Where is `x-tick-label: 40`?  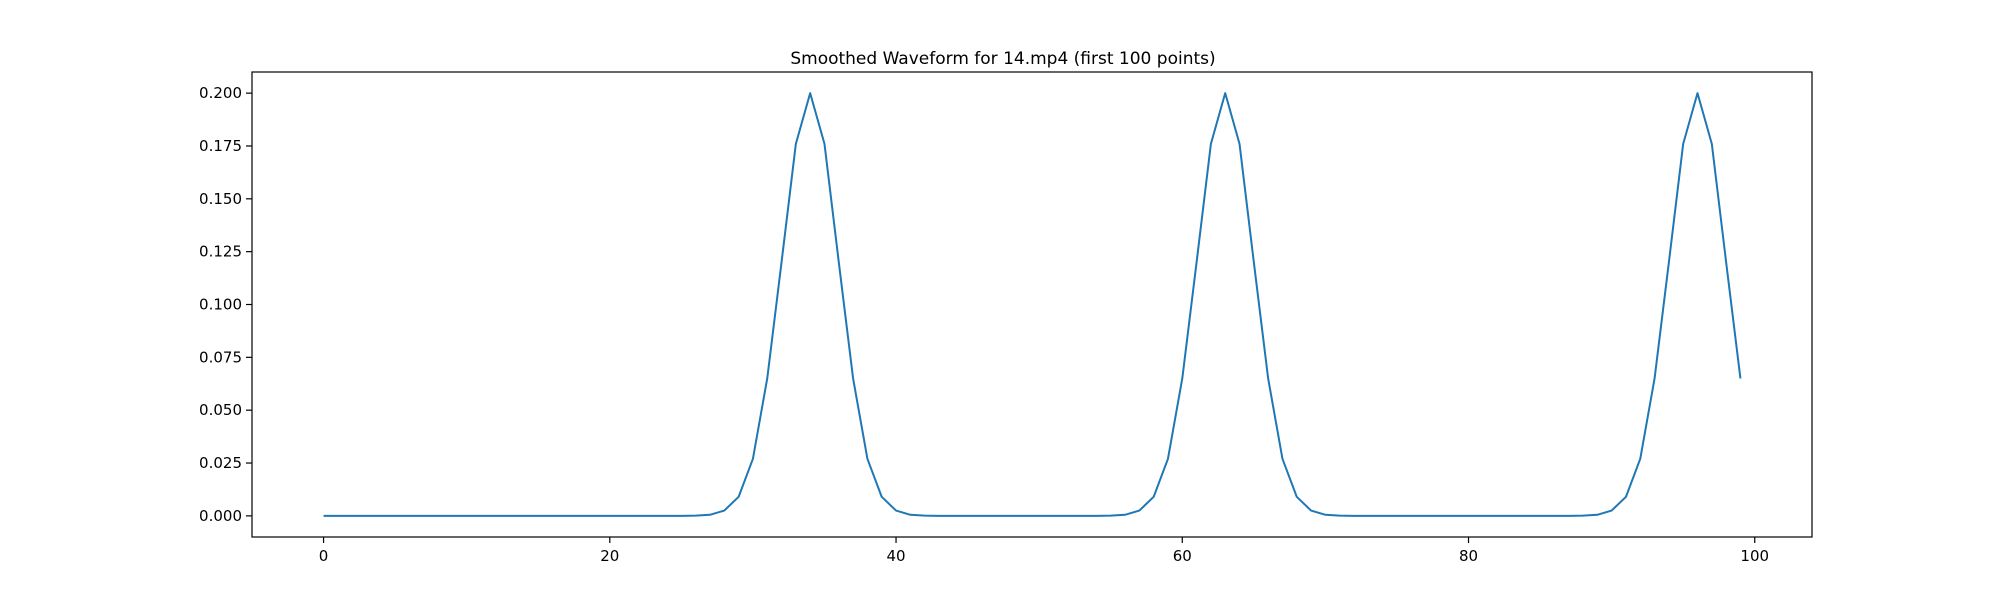 x-tick-label: 40 is located at coordinates (895, 556).